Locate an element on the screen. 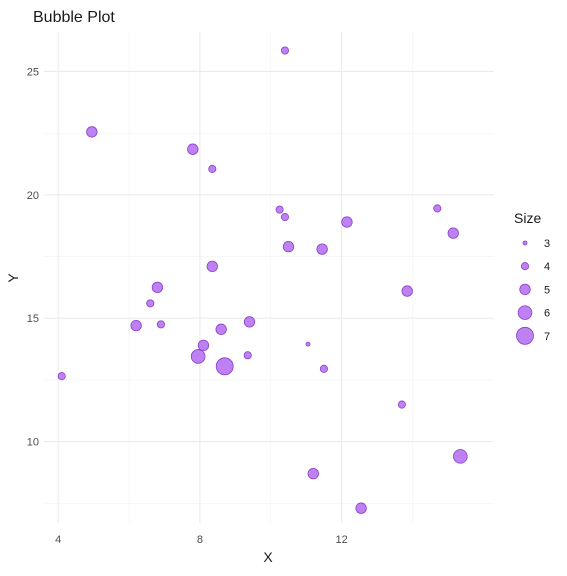 The image size is (567, 576). legend: Size 3 4 5 6 7 is located at coordinates (532, 277).